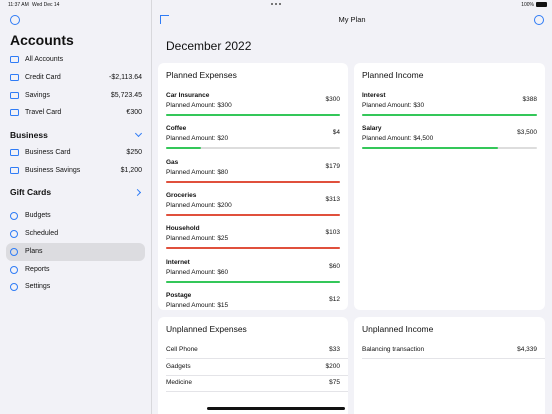 This screenshot has width=552, height=414. Describe the element at coordinates (393, 105) in the screenshot. I see `item-planned: Planned Amount: $30` at that location.